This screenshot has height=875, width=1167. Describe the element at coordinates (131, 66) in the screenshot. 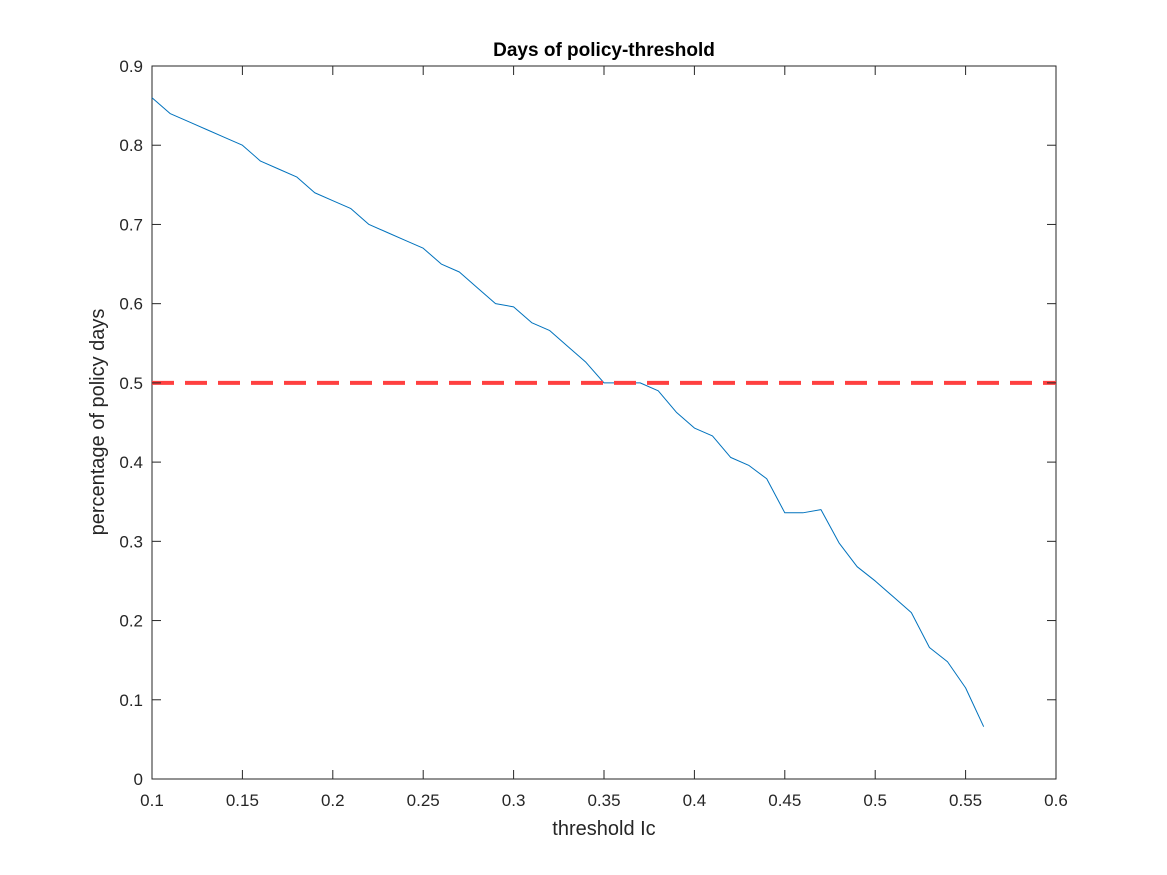

I see `y-tick-label: 0.9` at that location.